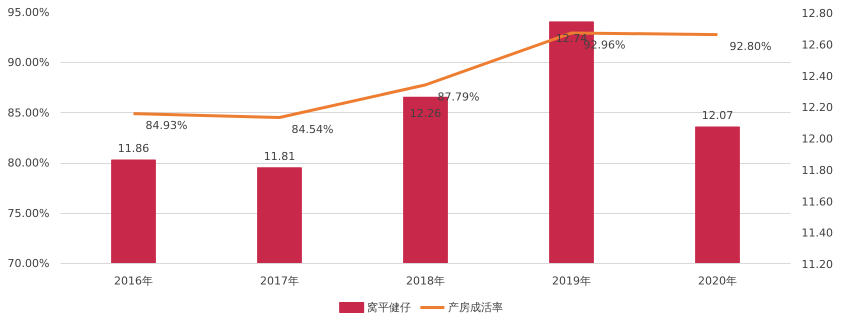 The image size is (868, 335). Describe the element at coordinates (134, 148) in the screenshot. I see `data-label: 11.86` at that location.